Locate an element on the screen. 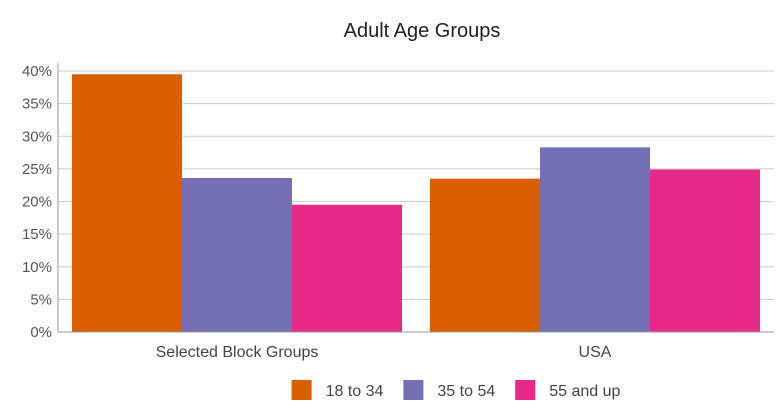 The height and width of the screenshot is (403, 780). y-axis-ticks: 0% 5% 10% 15% 20% 25% 30% 35% 40% is located at coordinates (37, 202).